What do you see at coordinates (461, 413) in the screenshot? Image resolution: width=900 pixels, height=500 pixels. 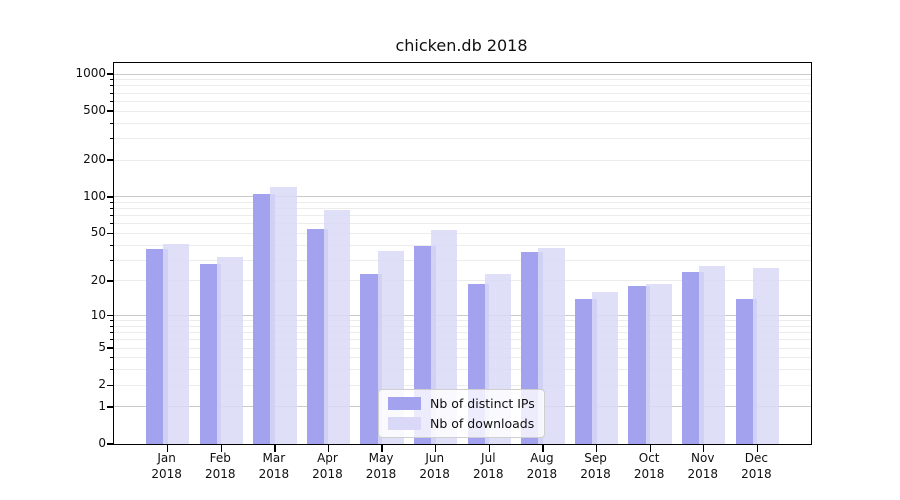 I see `legend: Nb of distinct IPs Nb of downloads` at bounding box center [461, 413].